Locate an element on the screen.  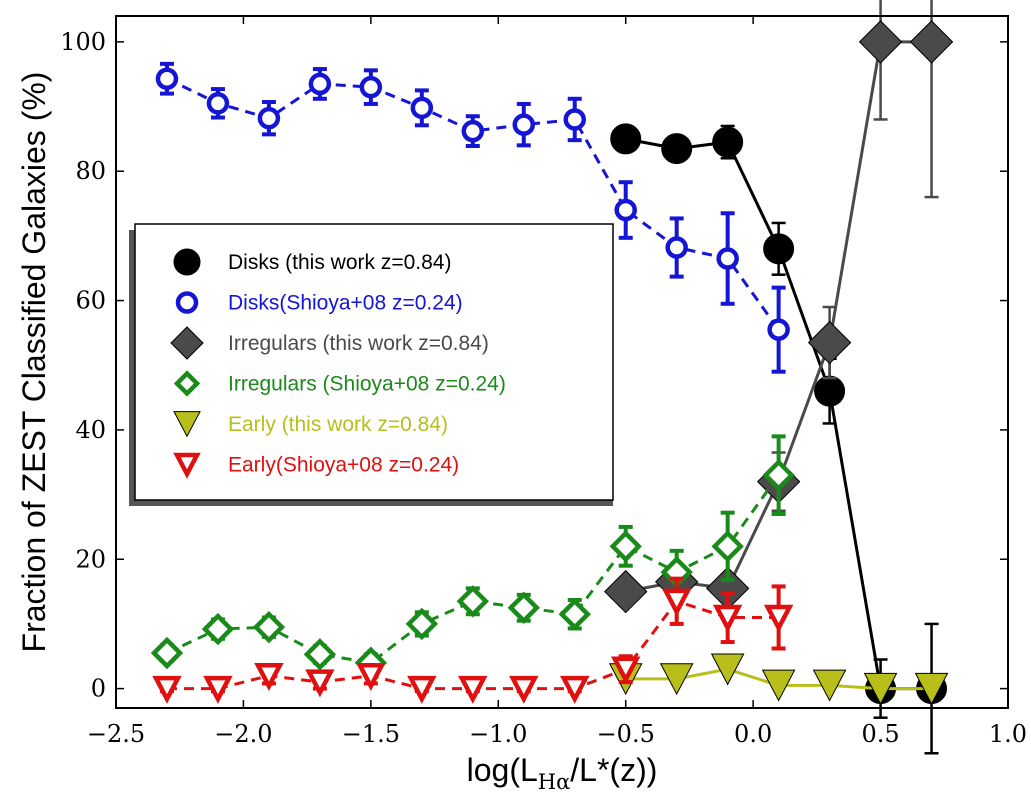
legend-label: Early(Shioya+08 z=0.24) is located at coordinates (343, 465).